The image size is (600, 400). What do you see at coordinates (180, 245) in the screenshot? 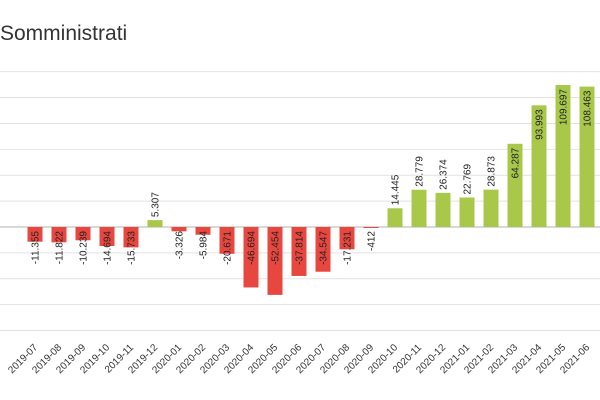
I see `data-label-2020-01: -3.326` at bounding box center [180, 245].